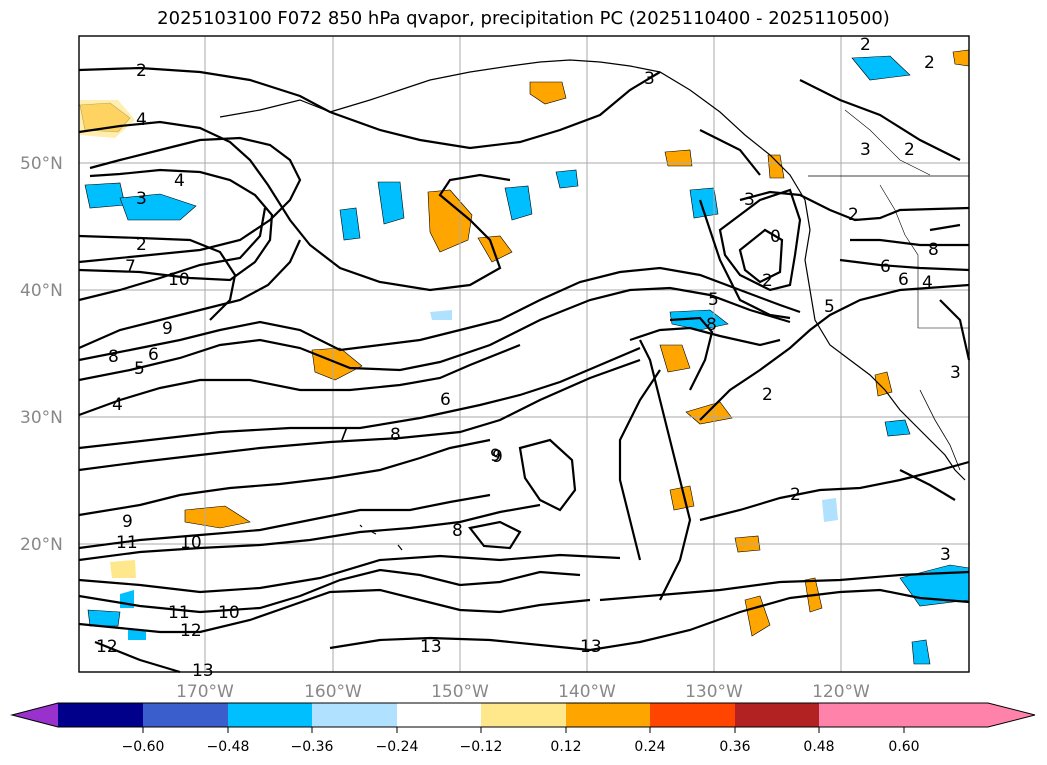 This screenshot has height=765, width=1047. What do you see at coordinates (41, 545) in the screenshot?
I see `lat-label: 20°N` at bounding box center [41, 545].